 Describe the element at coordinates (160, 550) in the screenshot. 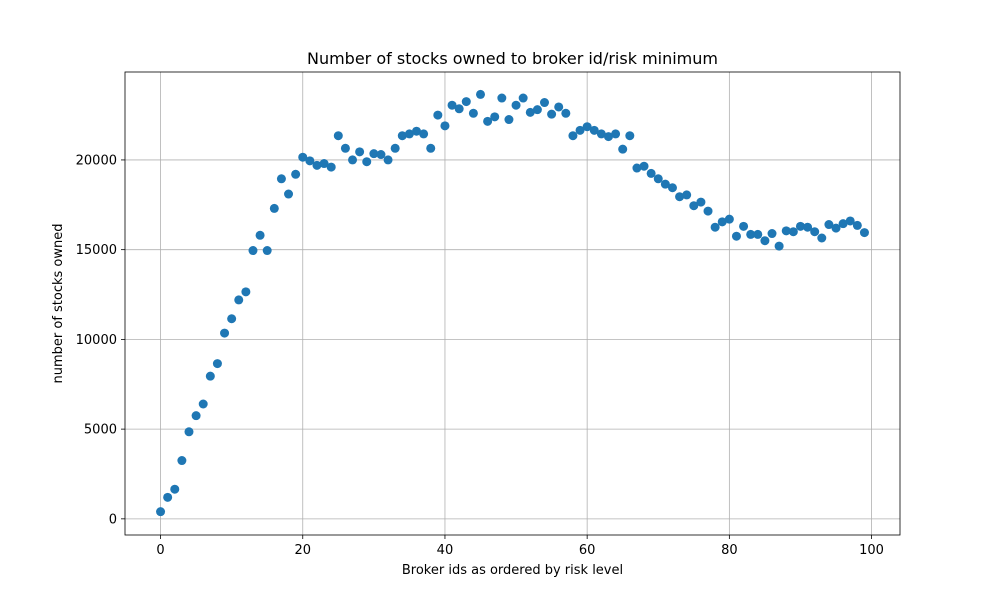

I see `x-tick-label: 0` at that location.